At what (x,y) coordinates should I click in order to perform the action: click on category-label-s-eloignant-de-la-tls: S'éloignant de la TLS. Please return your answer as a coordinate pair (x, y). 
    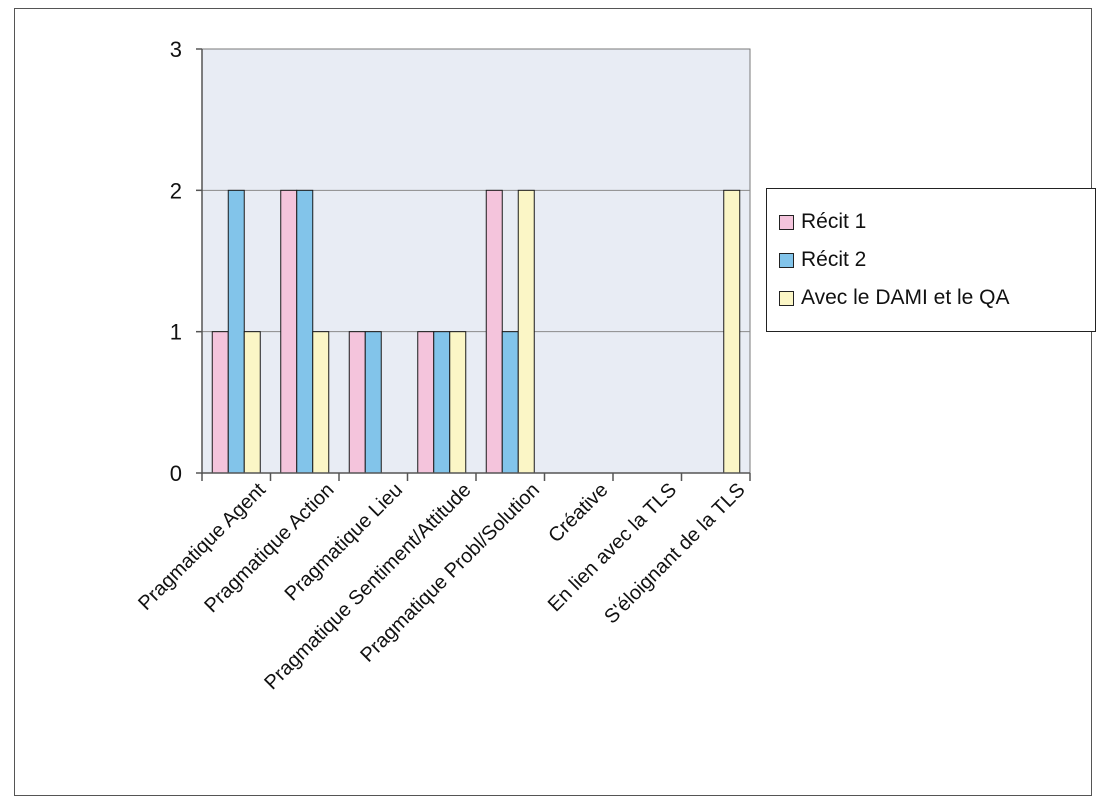
    Looking at the image, I should click on (674, 553).